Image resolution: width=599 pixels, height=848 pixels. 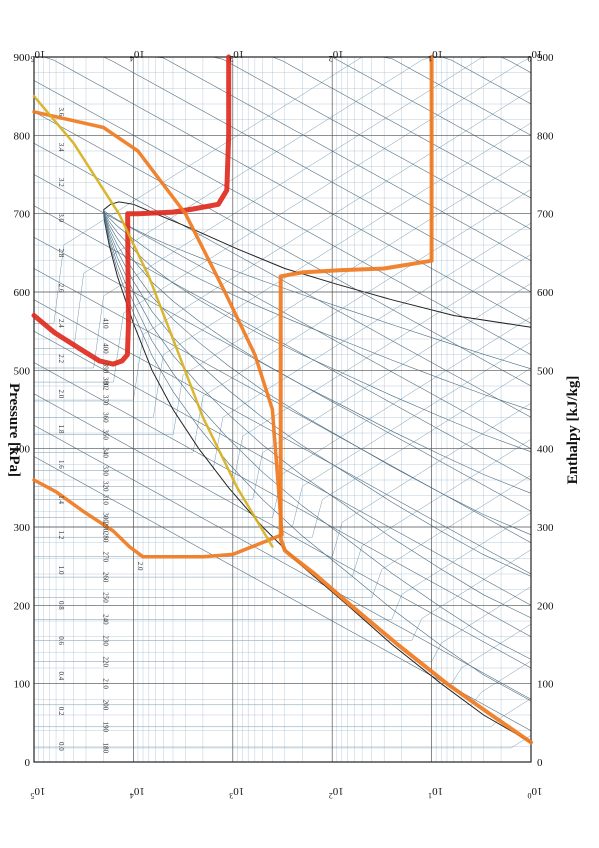 What do you see at coordinates (106, 417) in the screenshot?
I see `isotherm-label: 360` at bounding box center [106, 417].